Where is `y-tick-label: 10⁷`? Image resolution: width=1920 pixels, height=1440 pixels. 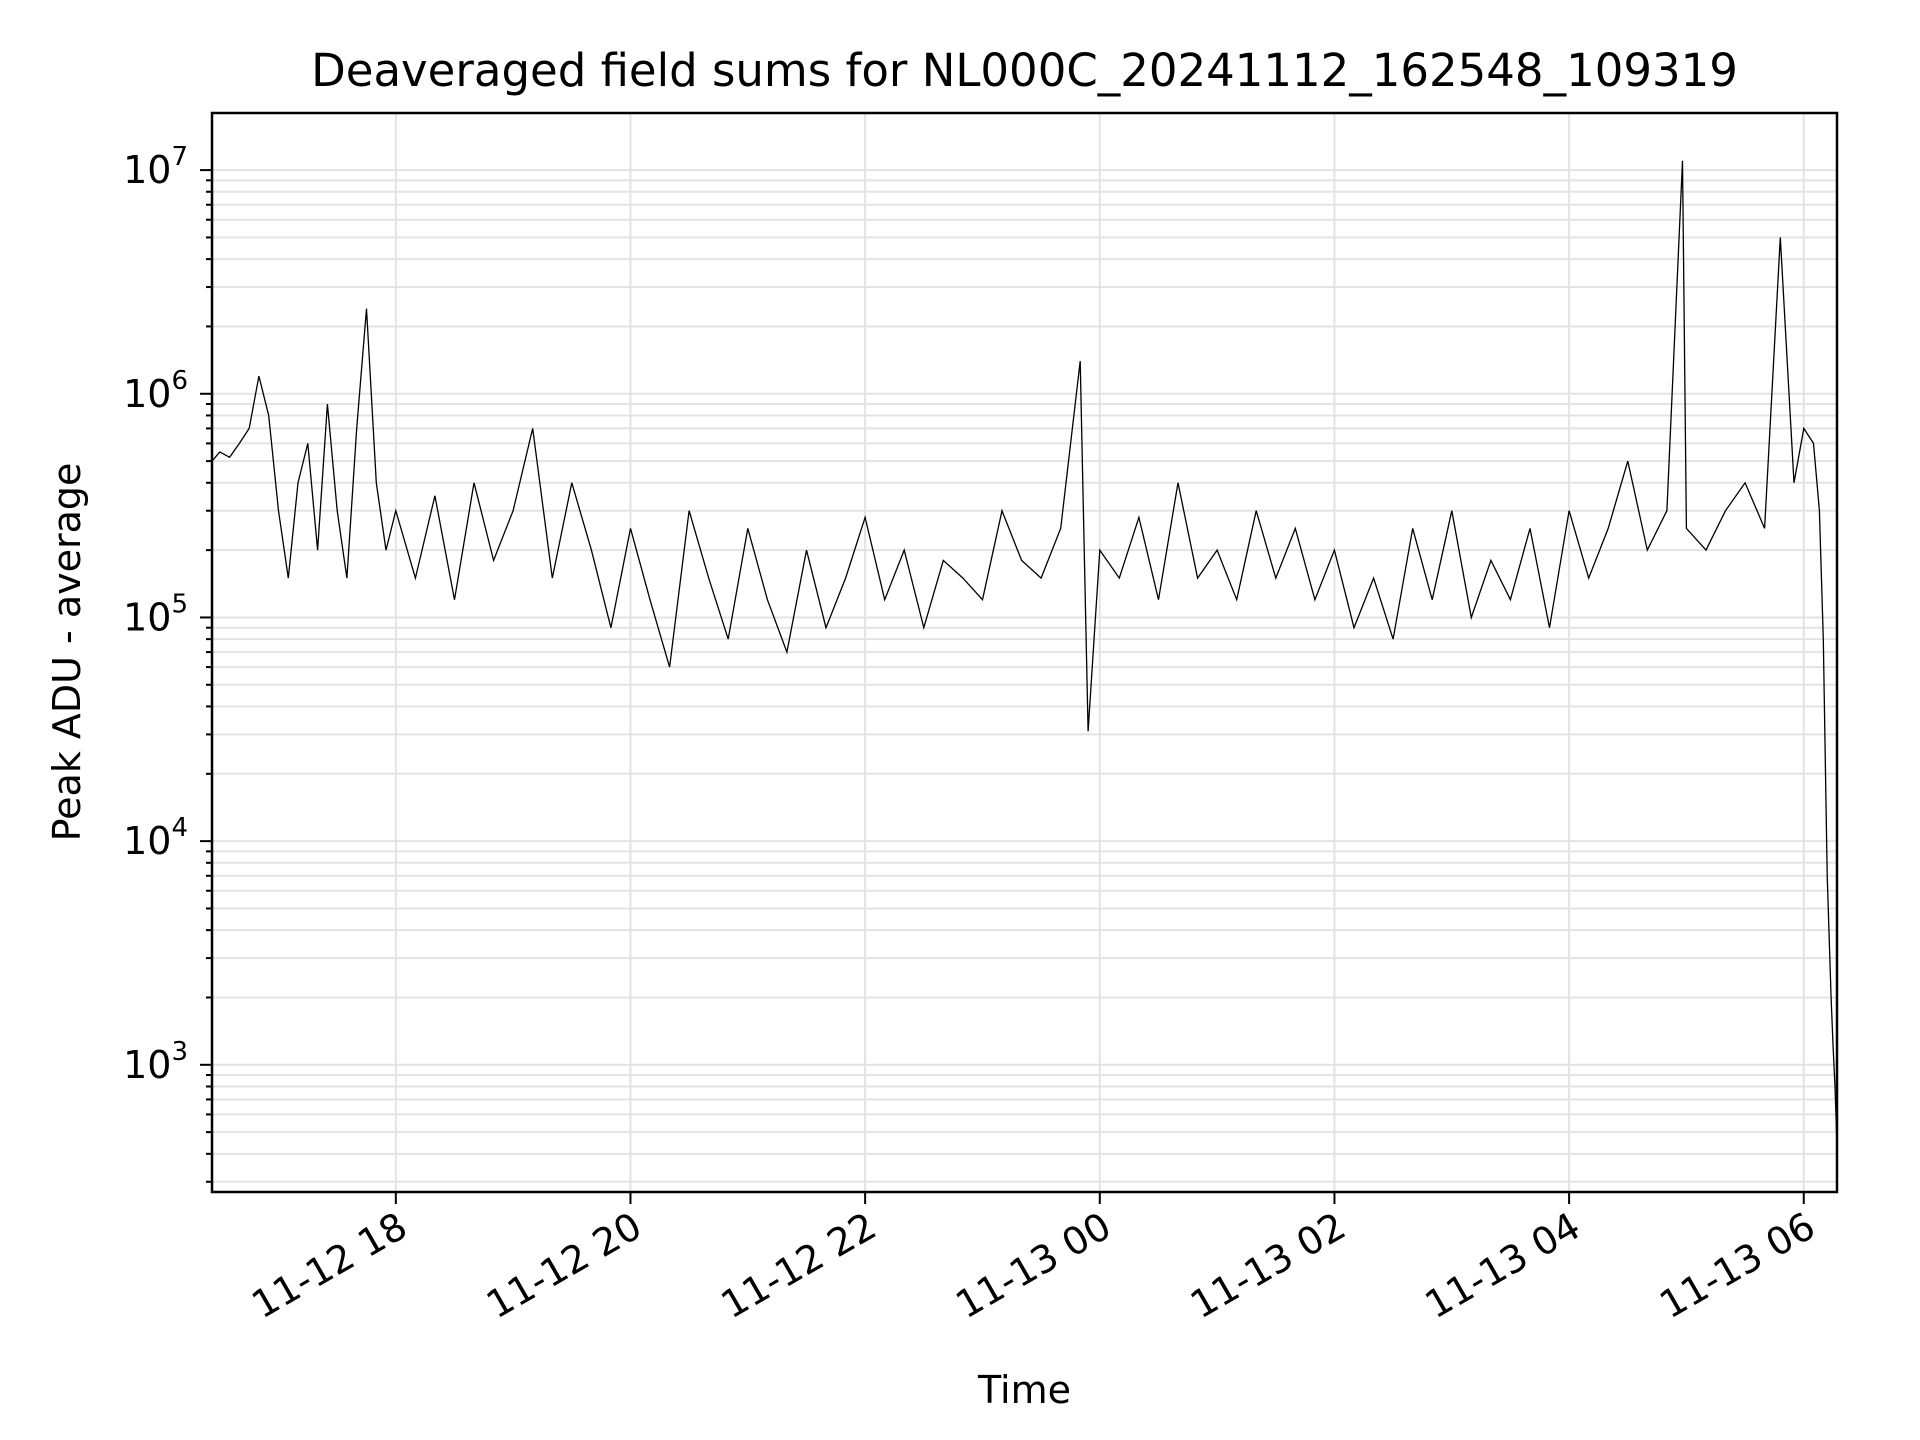
y-tick-label: 10⁷ is located at coordinates (155, 167).